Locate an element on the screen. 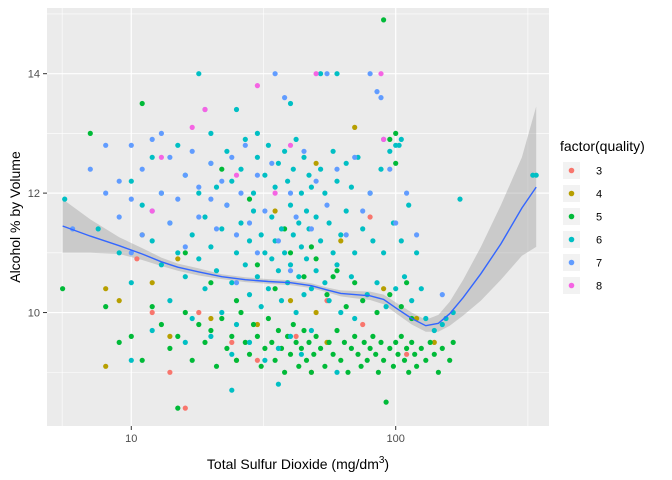 The height and width of the screenshot is (480, 672). legend: 3 4 5 6 7 8 is located at coordinates (582, 228).